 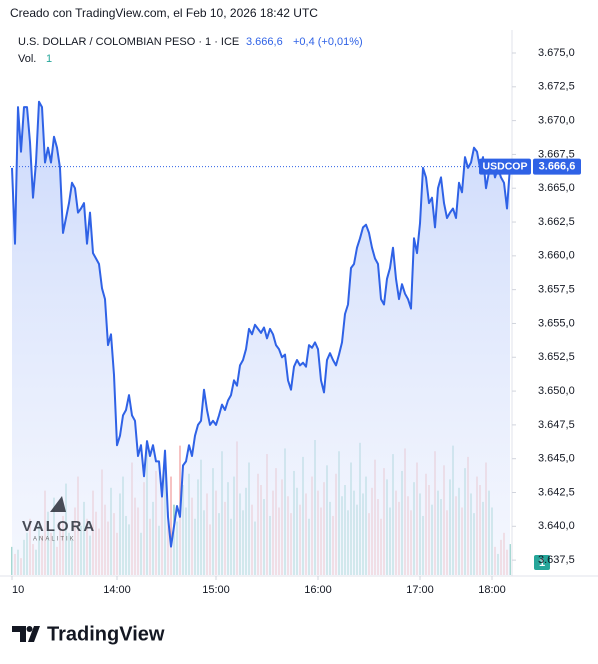 What do you see at coordinates (556, 492) in the screenshot?
I see `y-tick-label: 3.642,5` at bounding box center [556, 492].